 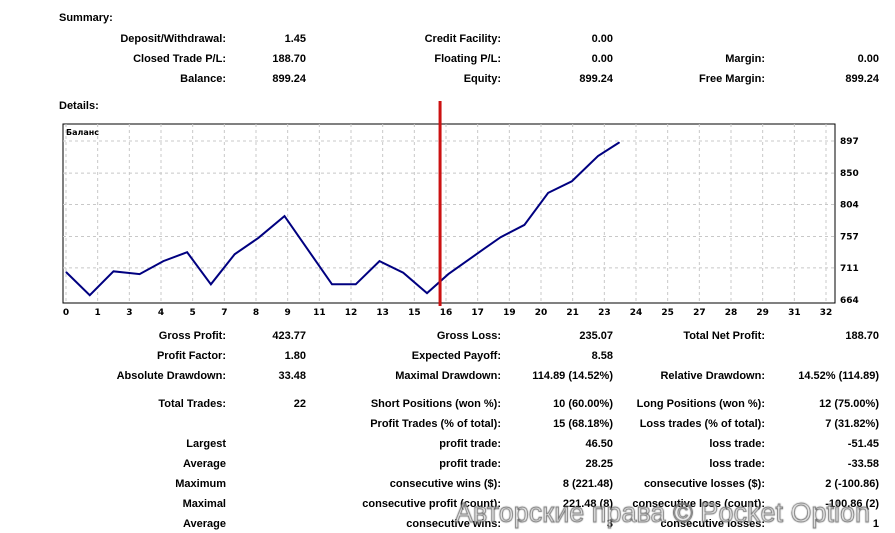 I want to click on x-tick-label: 24, so click(x=636, y=313).